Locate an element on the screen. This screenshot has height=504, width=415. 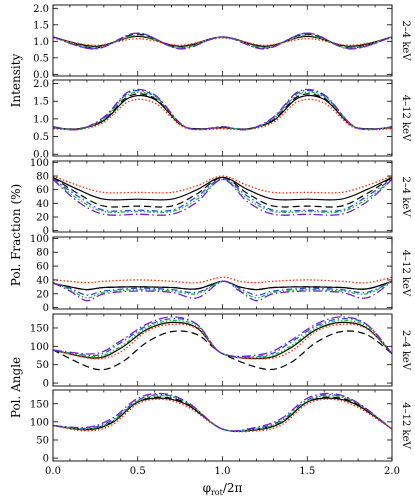
panel-3: 0 20 40 60 80 100 4–12 keV is located at coordinates (220, 274).